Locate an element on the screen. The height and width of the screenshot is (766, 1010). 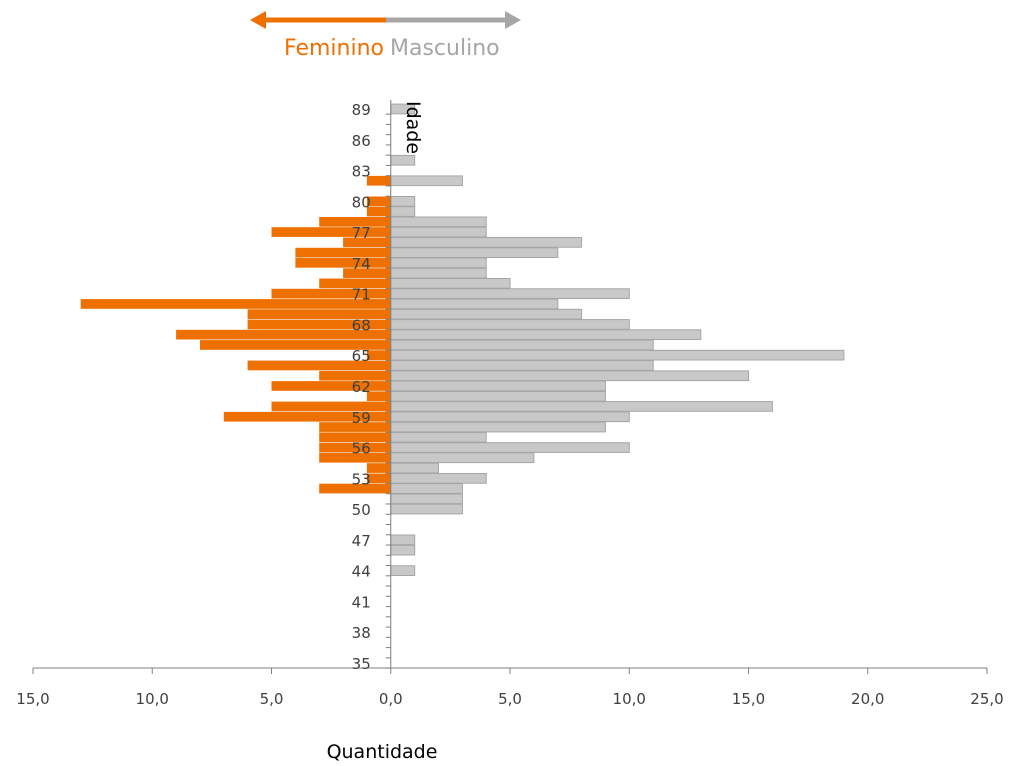
masculino-legend-arrow-head is located at coordinates (513, 20).